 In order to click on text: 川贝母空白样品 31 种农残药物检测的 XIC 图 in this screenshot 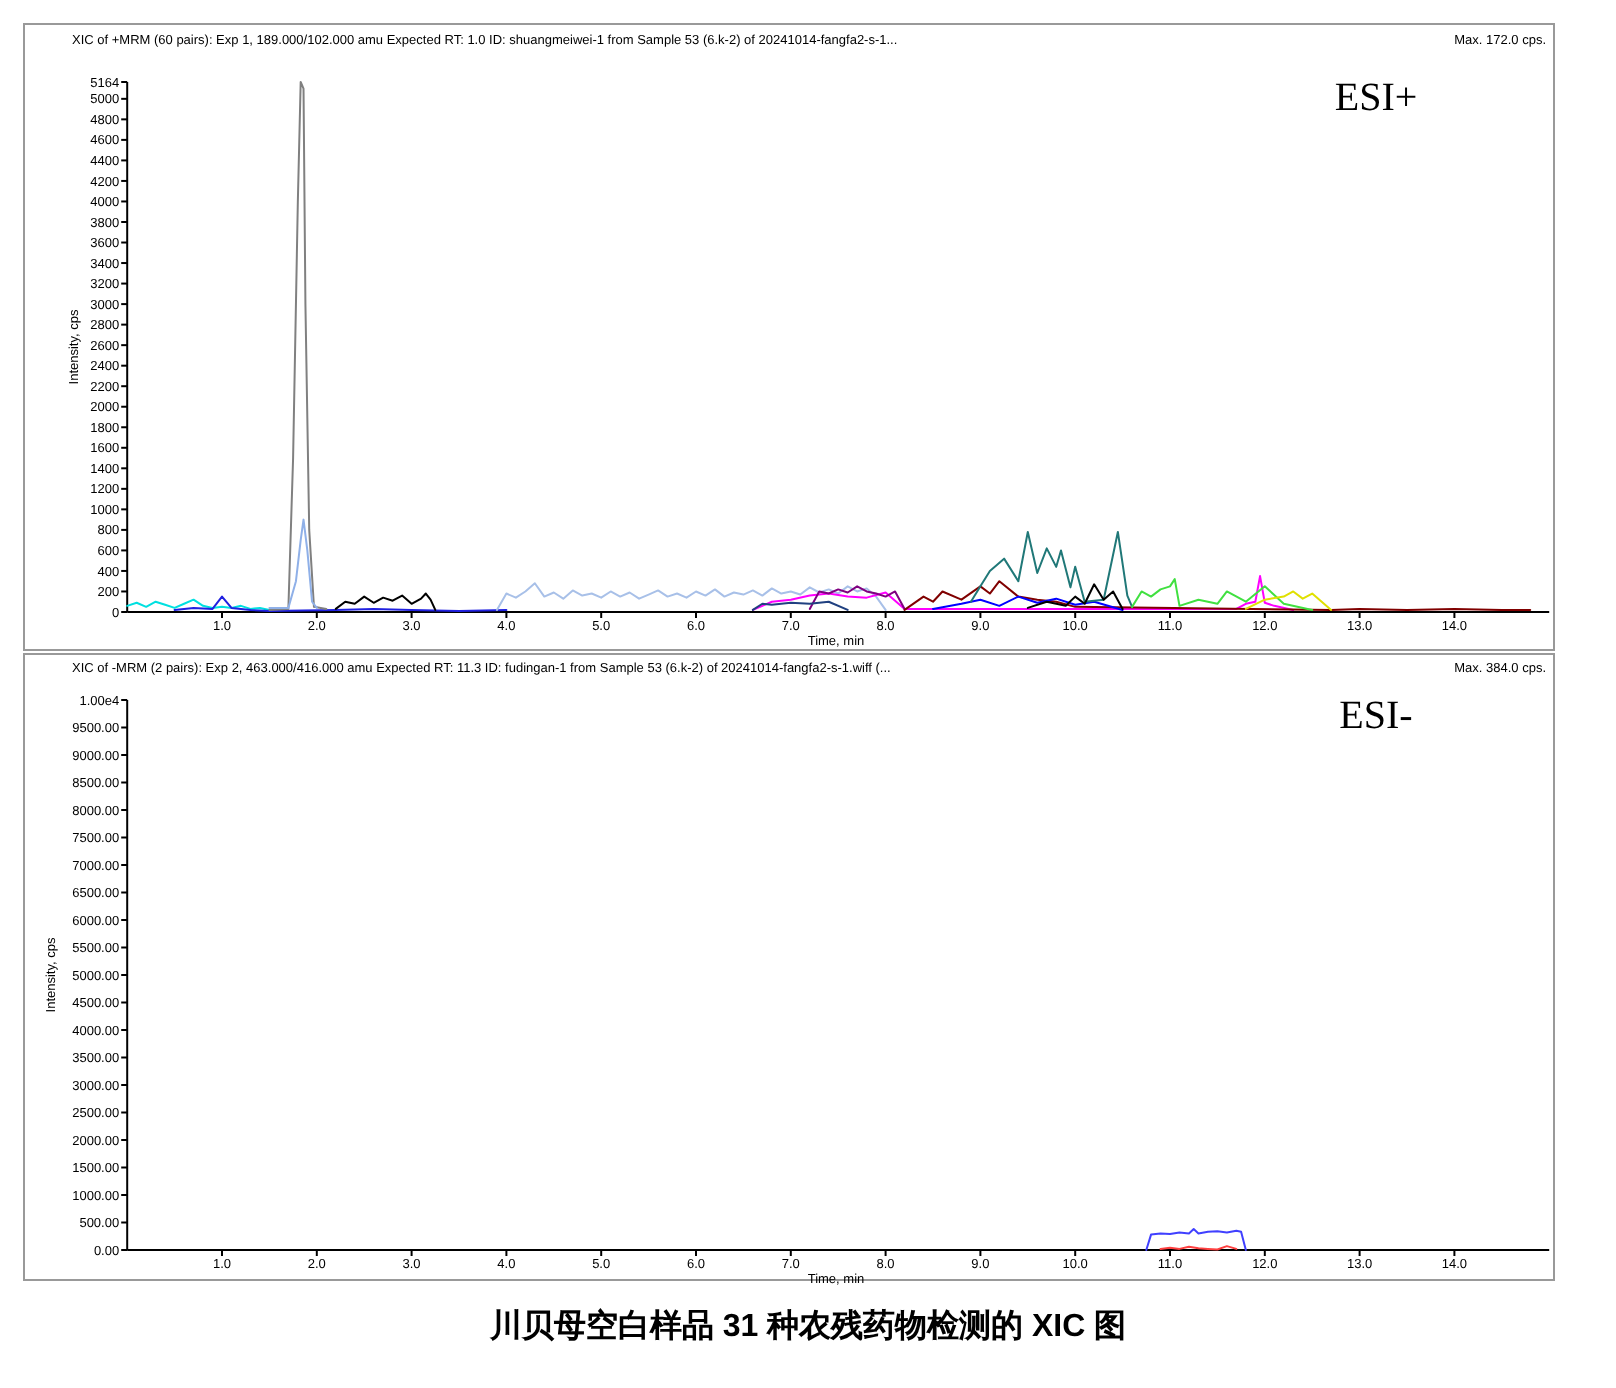, I will do `click(807, 1326)`.